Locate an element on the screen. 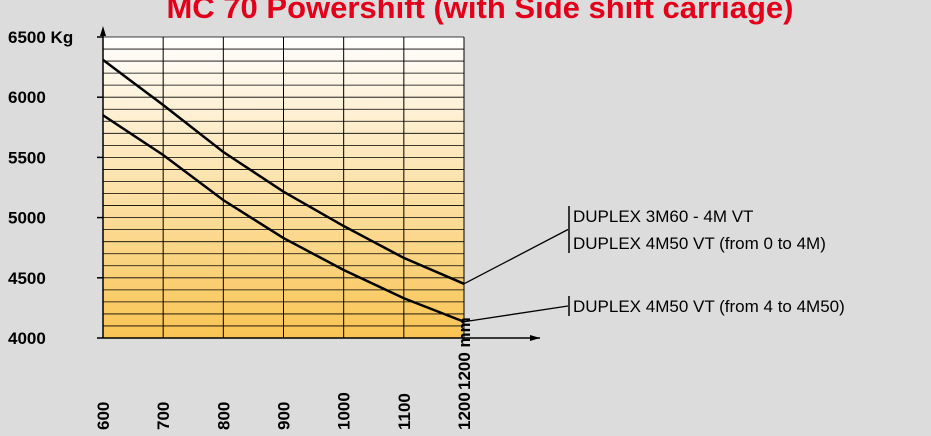  y-tick-label: 4500 is located at coordinates (27, 278).